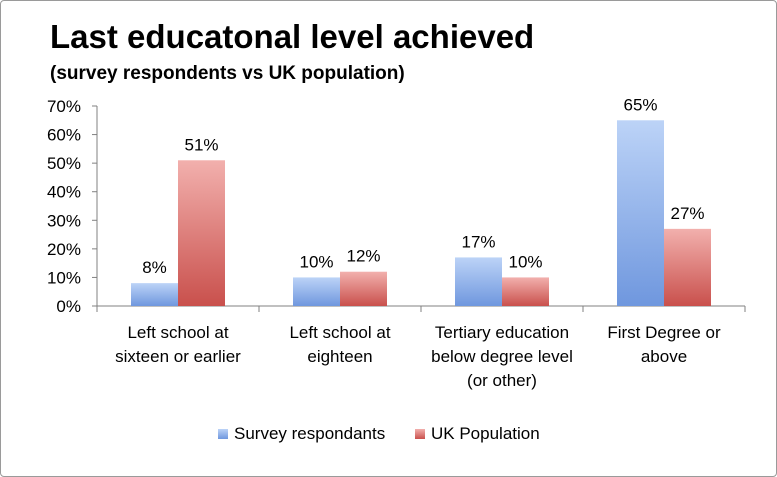  What do you see at coordinates (64, 163) in the screenshot?
I see `y-tick-label: 50%` at bounding box center [64, 163].